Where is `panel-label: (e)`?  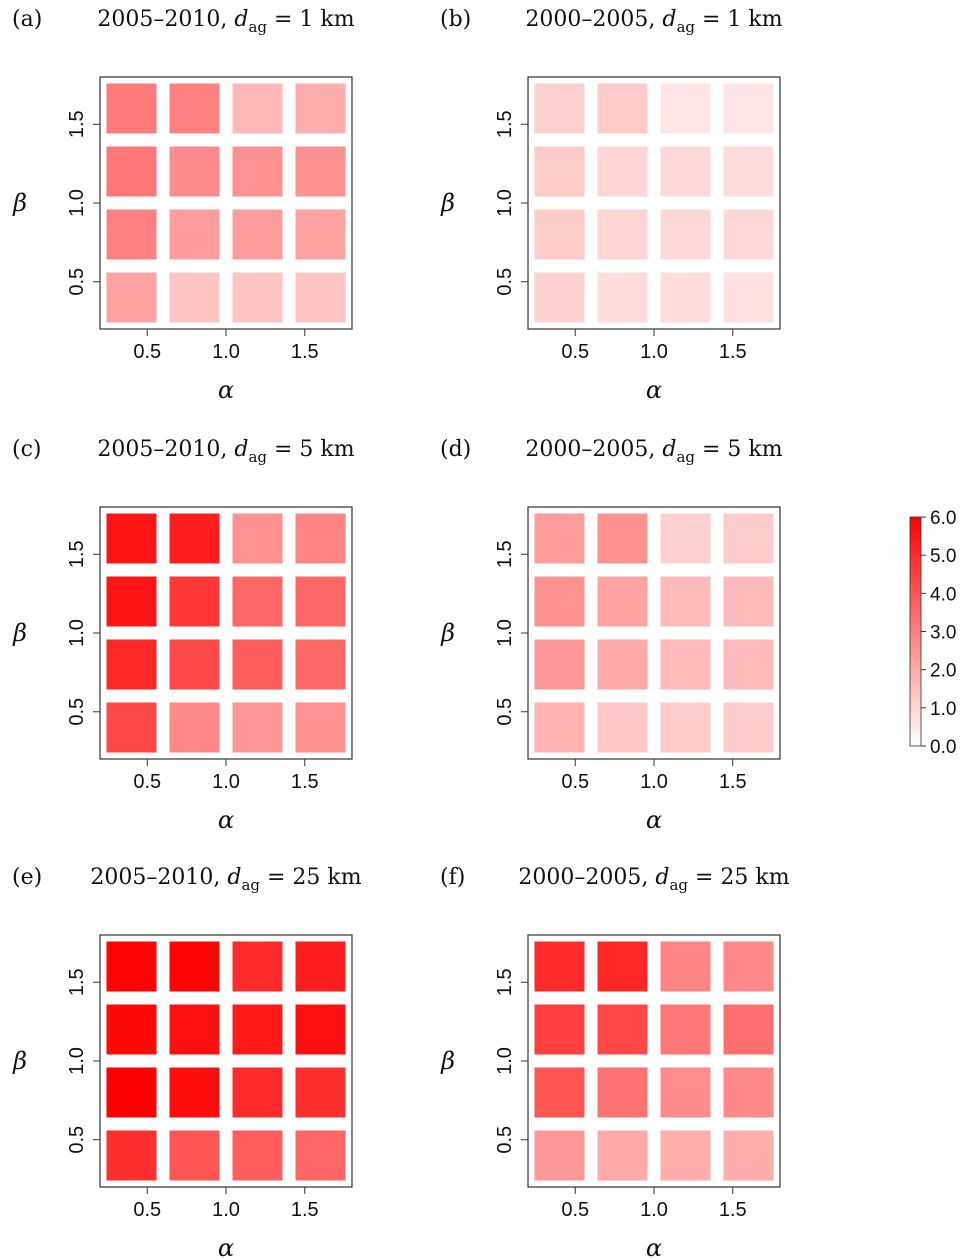 panel-label: (e) is located at coordinates (27, 877).